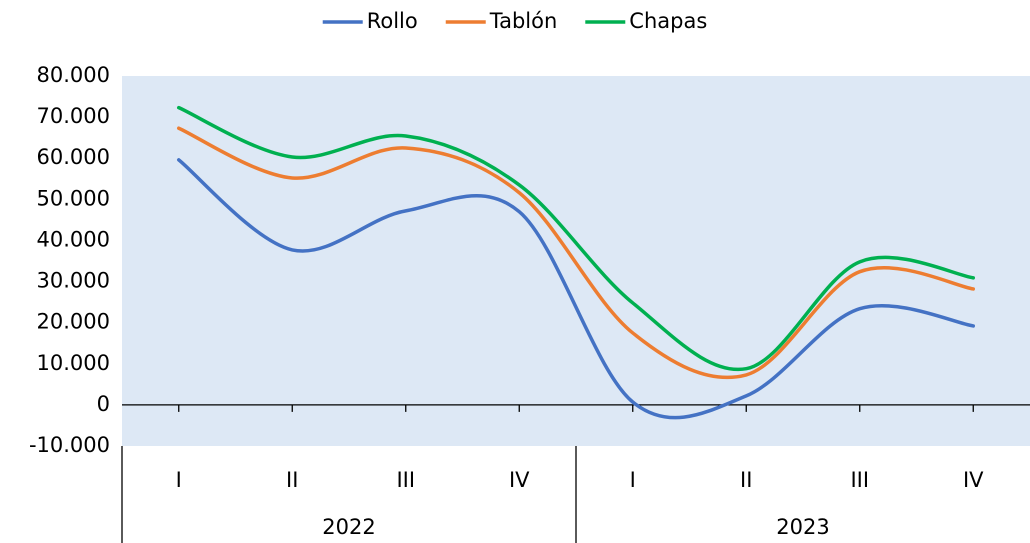 This screenshot has height=543, width=1030. Describe the element at coordinates (73, 198) in the screenshot. I see `y-tick-label: 50.000` at that location.